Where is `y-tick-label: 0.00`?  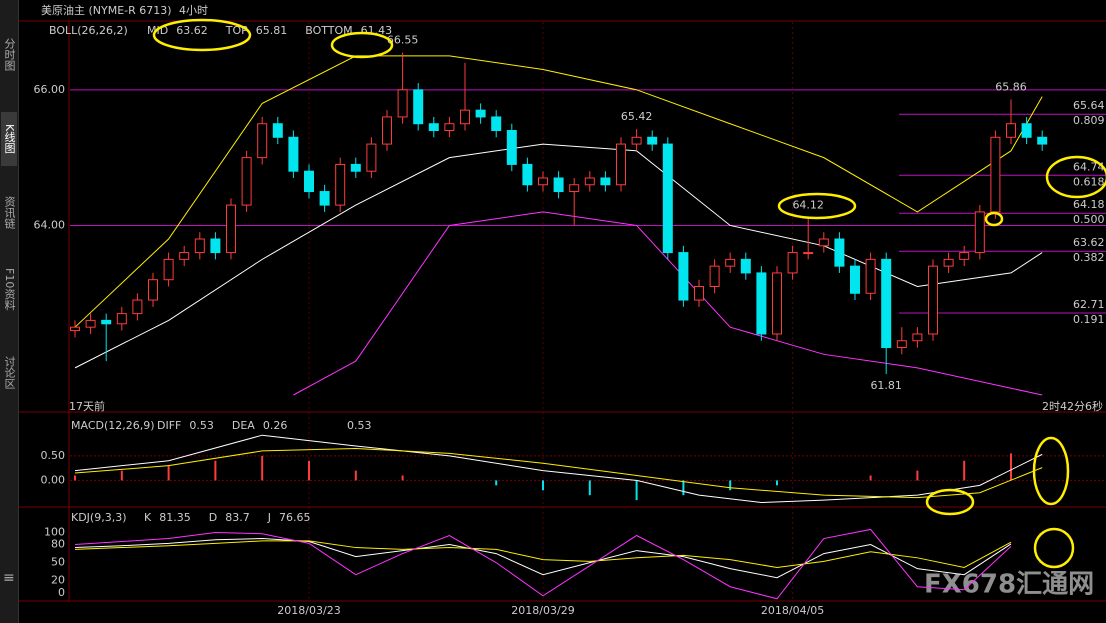
y-tick-label: 0.00 is located at coordinates (53, 479).